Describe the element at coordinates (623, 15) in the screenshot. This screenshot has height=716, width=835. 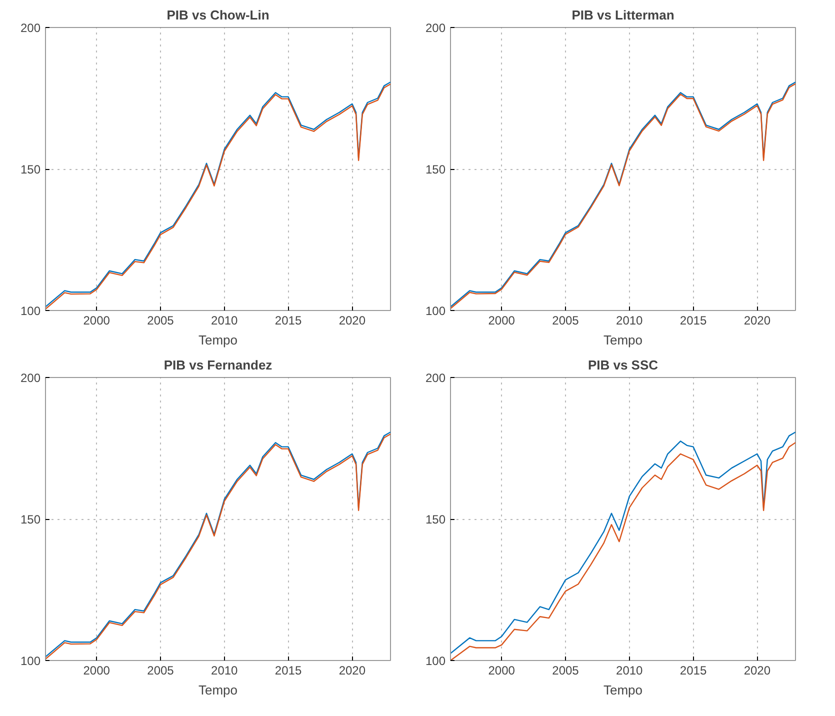
I see `chart-title: PIB vs Litterman` at that location.